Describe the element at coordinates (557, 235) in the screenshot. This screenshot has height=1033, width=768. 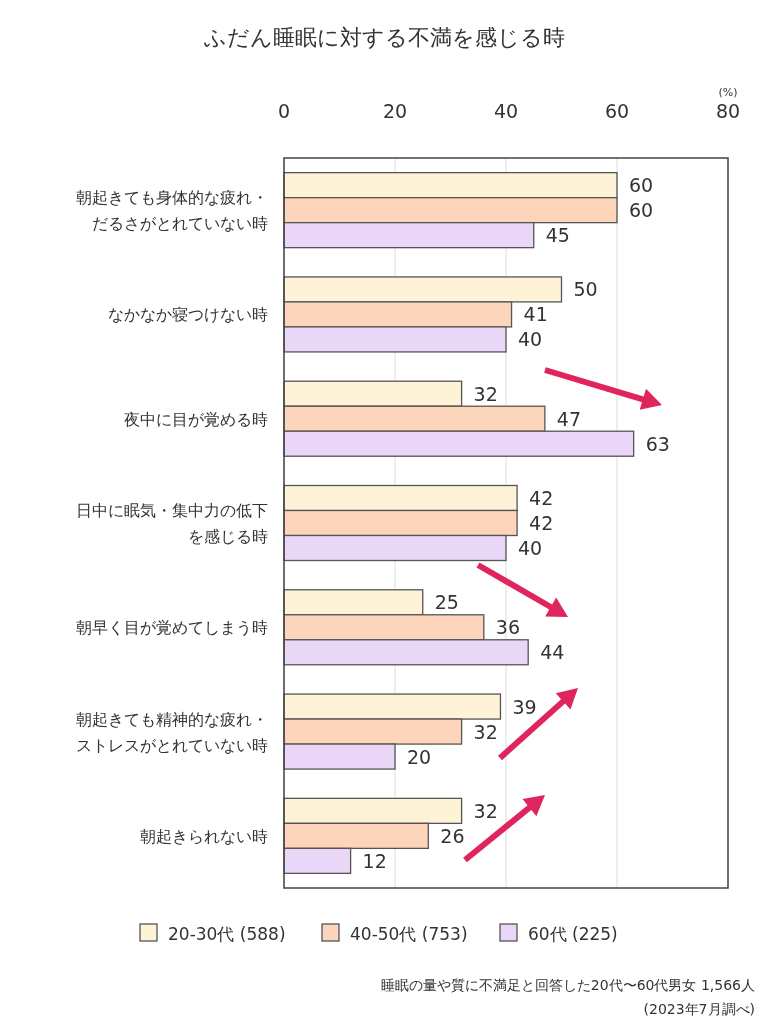
I see `data-label: 45` at that location.